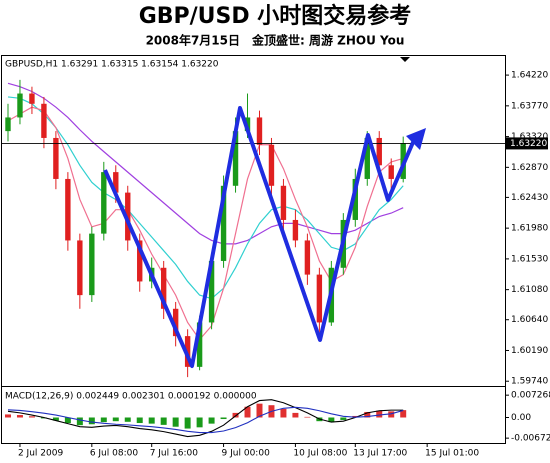  I want to click on y-tick-label: -0.006720, so click(530, 439).